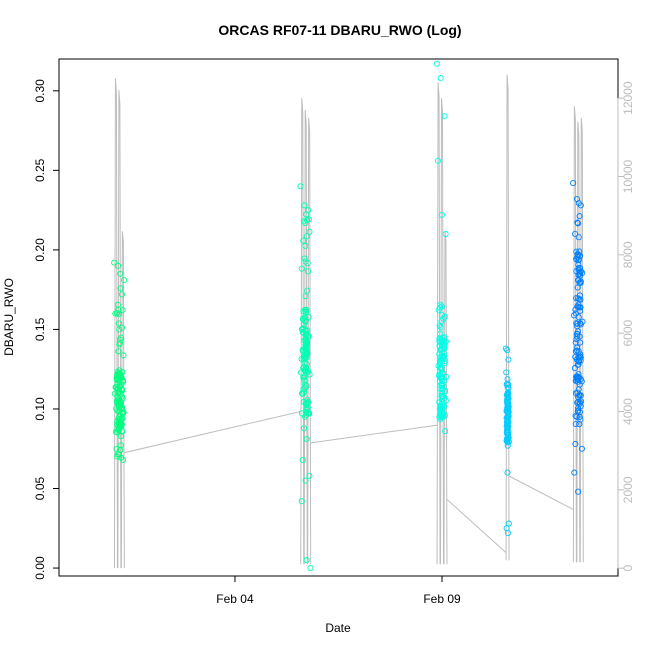  I want to click on y2-tick-label: 12000, so click(628, 98).